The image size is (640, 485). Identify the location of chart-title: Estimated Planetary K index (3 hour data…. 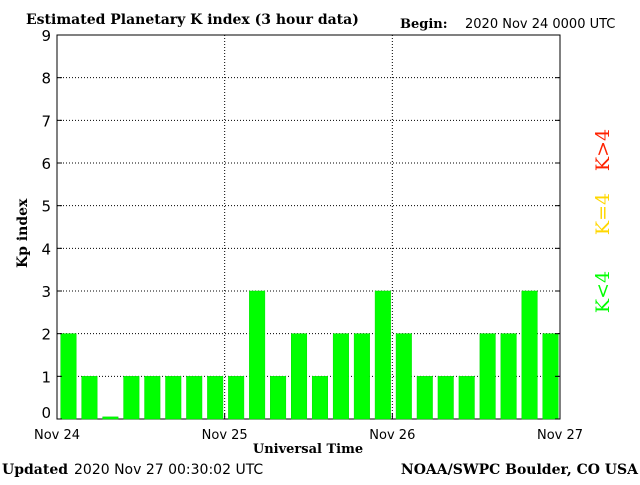
(192, 20).